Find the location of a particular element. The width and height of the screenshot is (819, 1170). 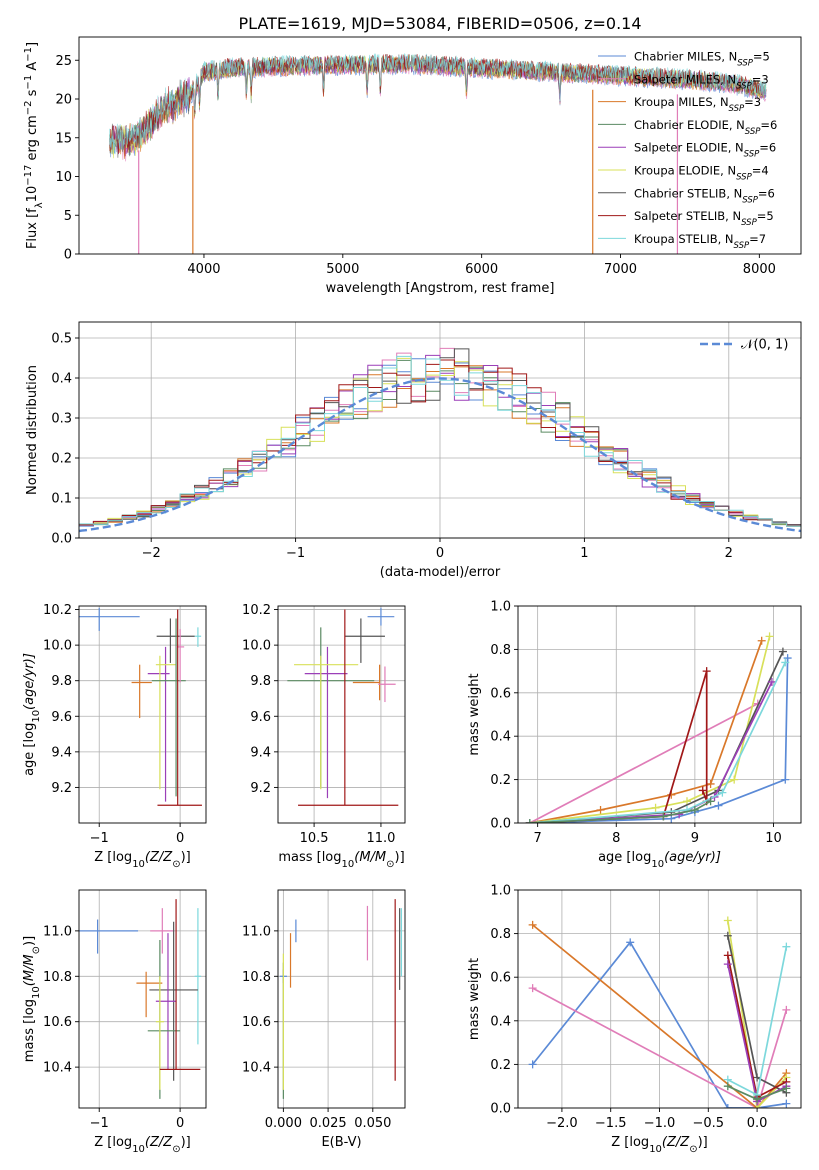

weight_vs_age-plot-area is located at coordinates (658, 727).